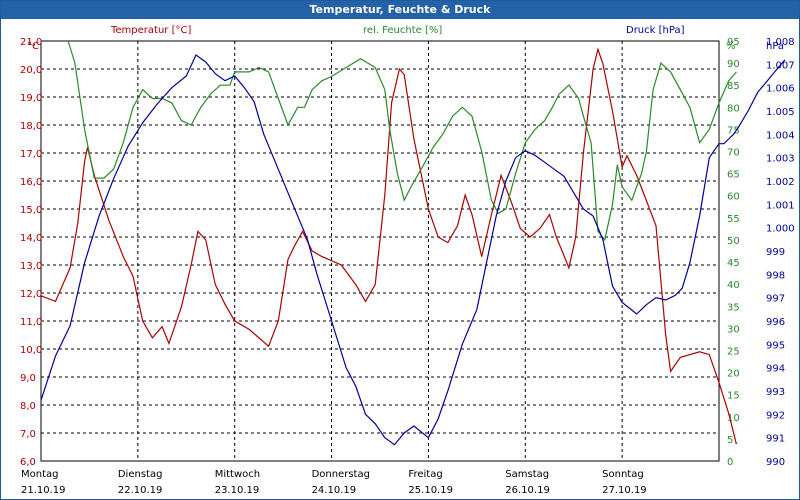 The width and height of the screenshot is (800, 500). What do you see at coordinates (527, 474) in the screenshot?
I see `x-day-label: Samstag` at bounding box center [527, 474].